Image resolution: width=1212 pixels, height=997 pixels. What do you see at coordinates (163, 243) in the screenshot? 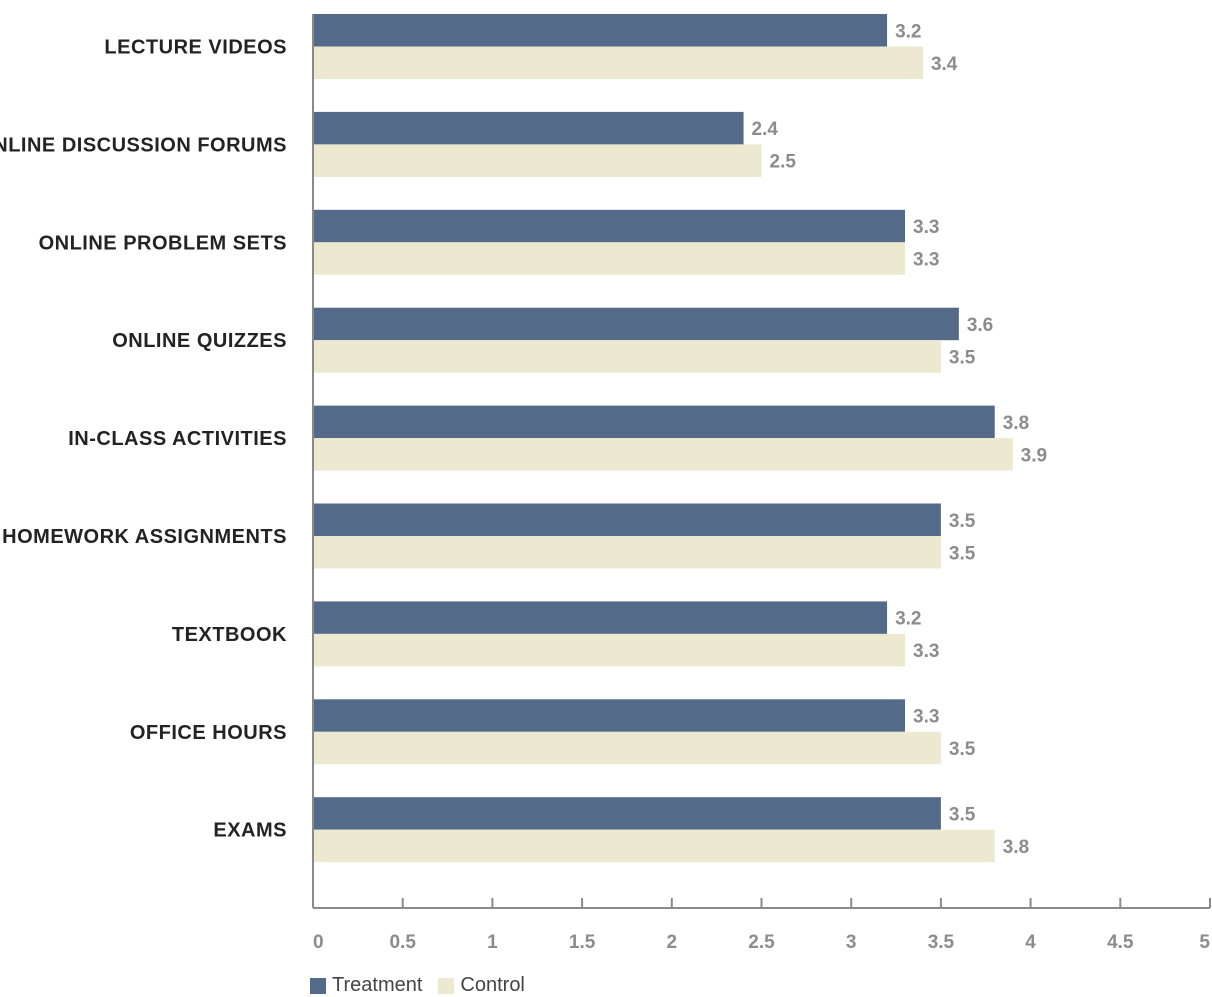
I see `category-label-online-problem-sets: ONLINE PROBLEM SETS` at bounding box center [163, 243].